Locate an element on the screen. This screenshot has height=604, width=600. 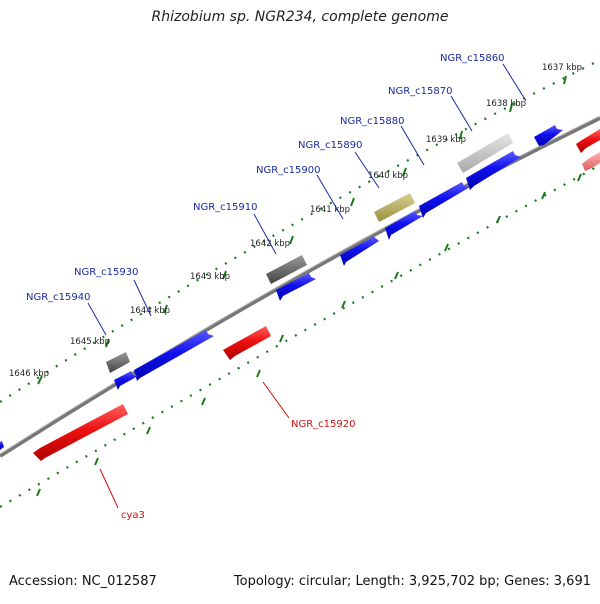
tick-label: 1640 kbp is located at coordinates (388, 176).